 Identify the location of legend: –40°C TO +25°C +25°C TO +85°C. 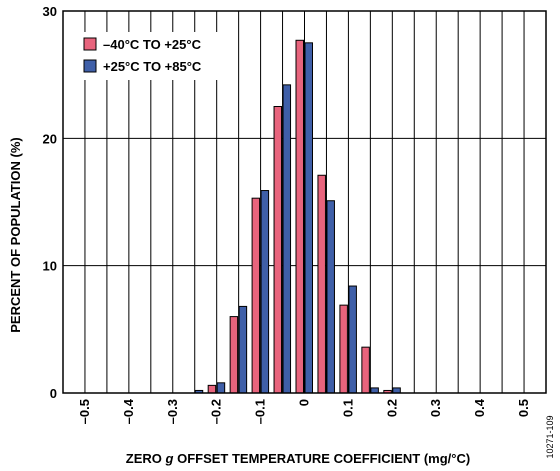
(152, 56).